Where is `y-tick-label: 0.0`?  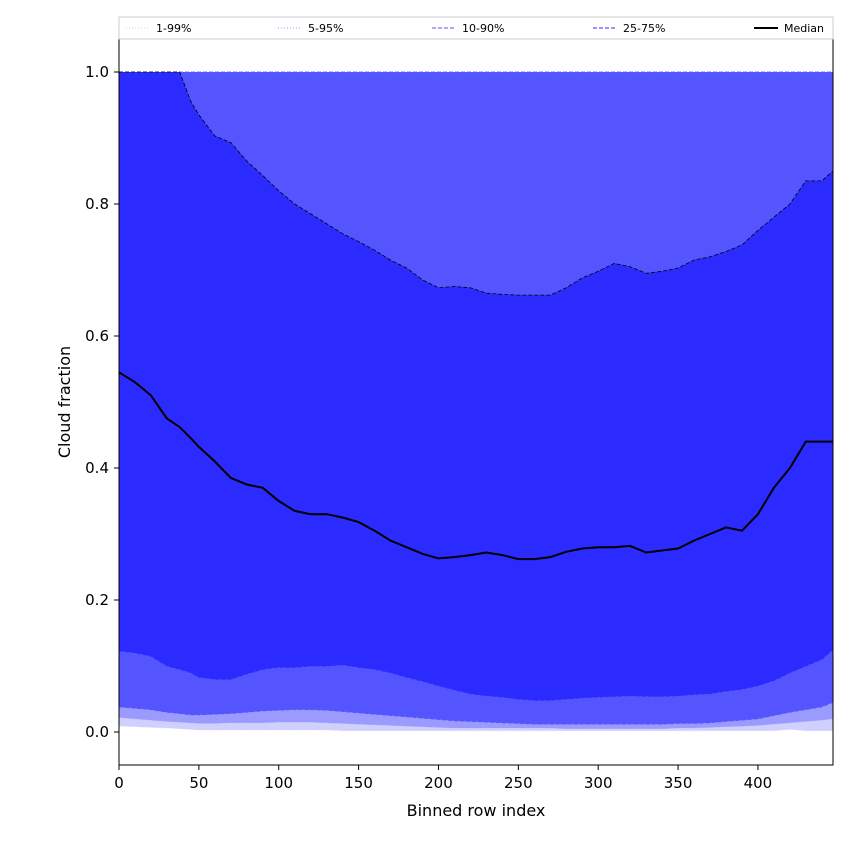 y-tick-label: 0.0 is located at coordinates (97, 732).